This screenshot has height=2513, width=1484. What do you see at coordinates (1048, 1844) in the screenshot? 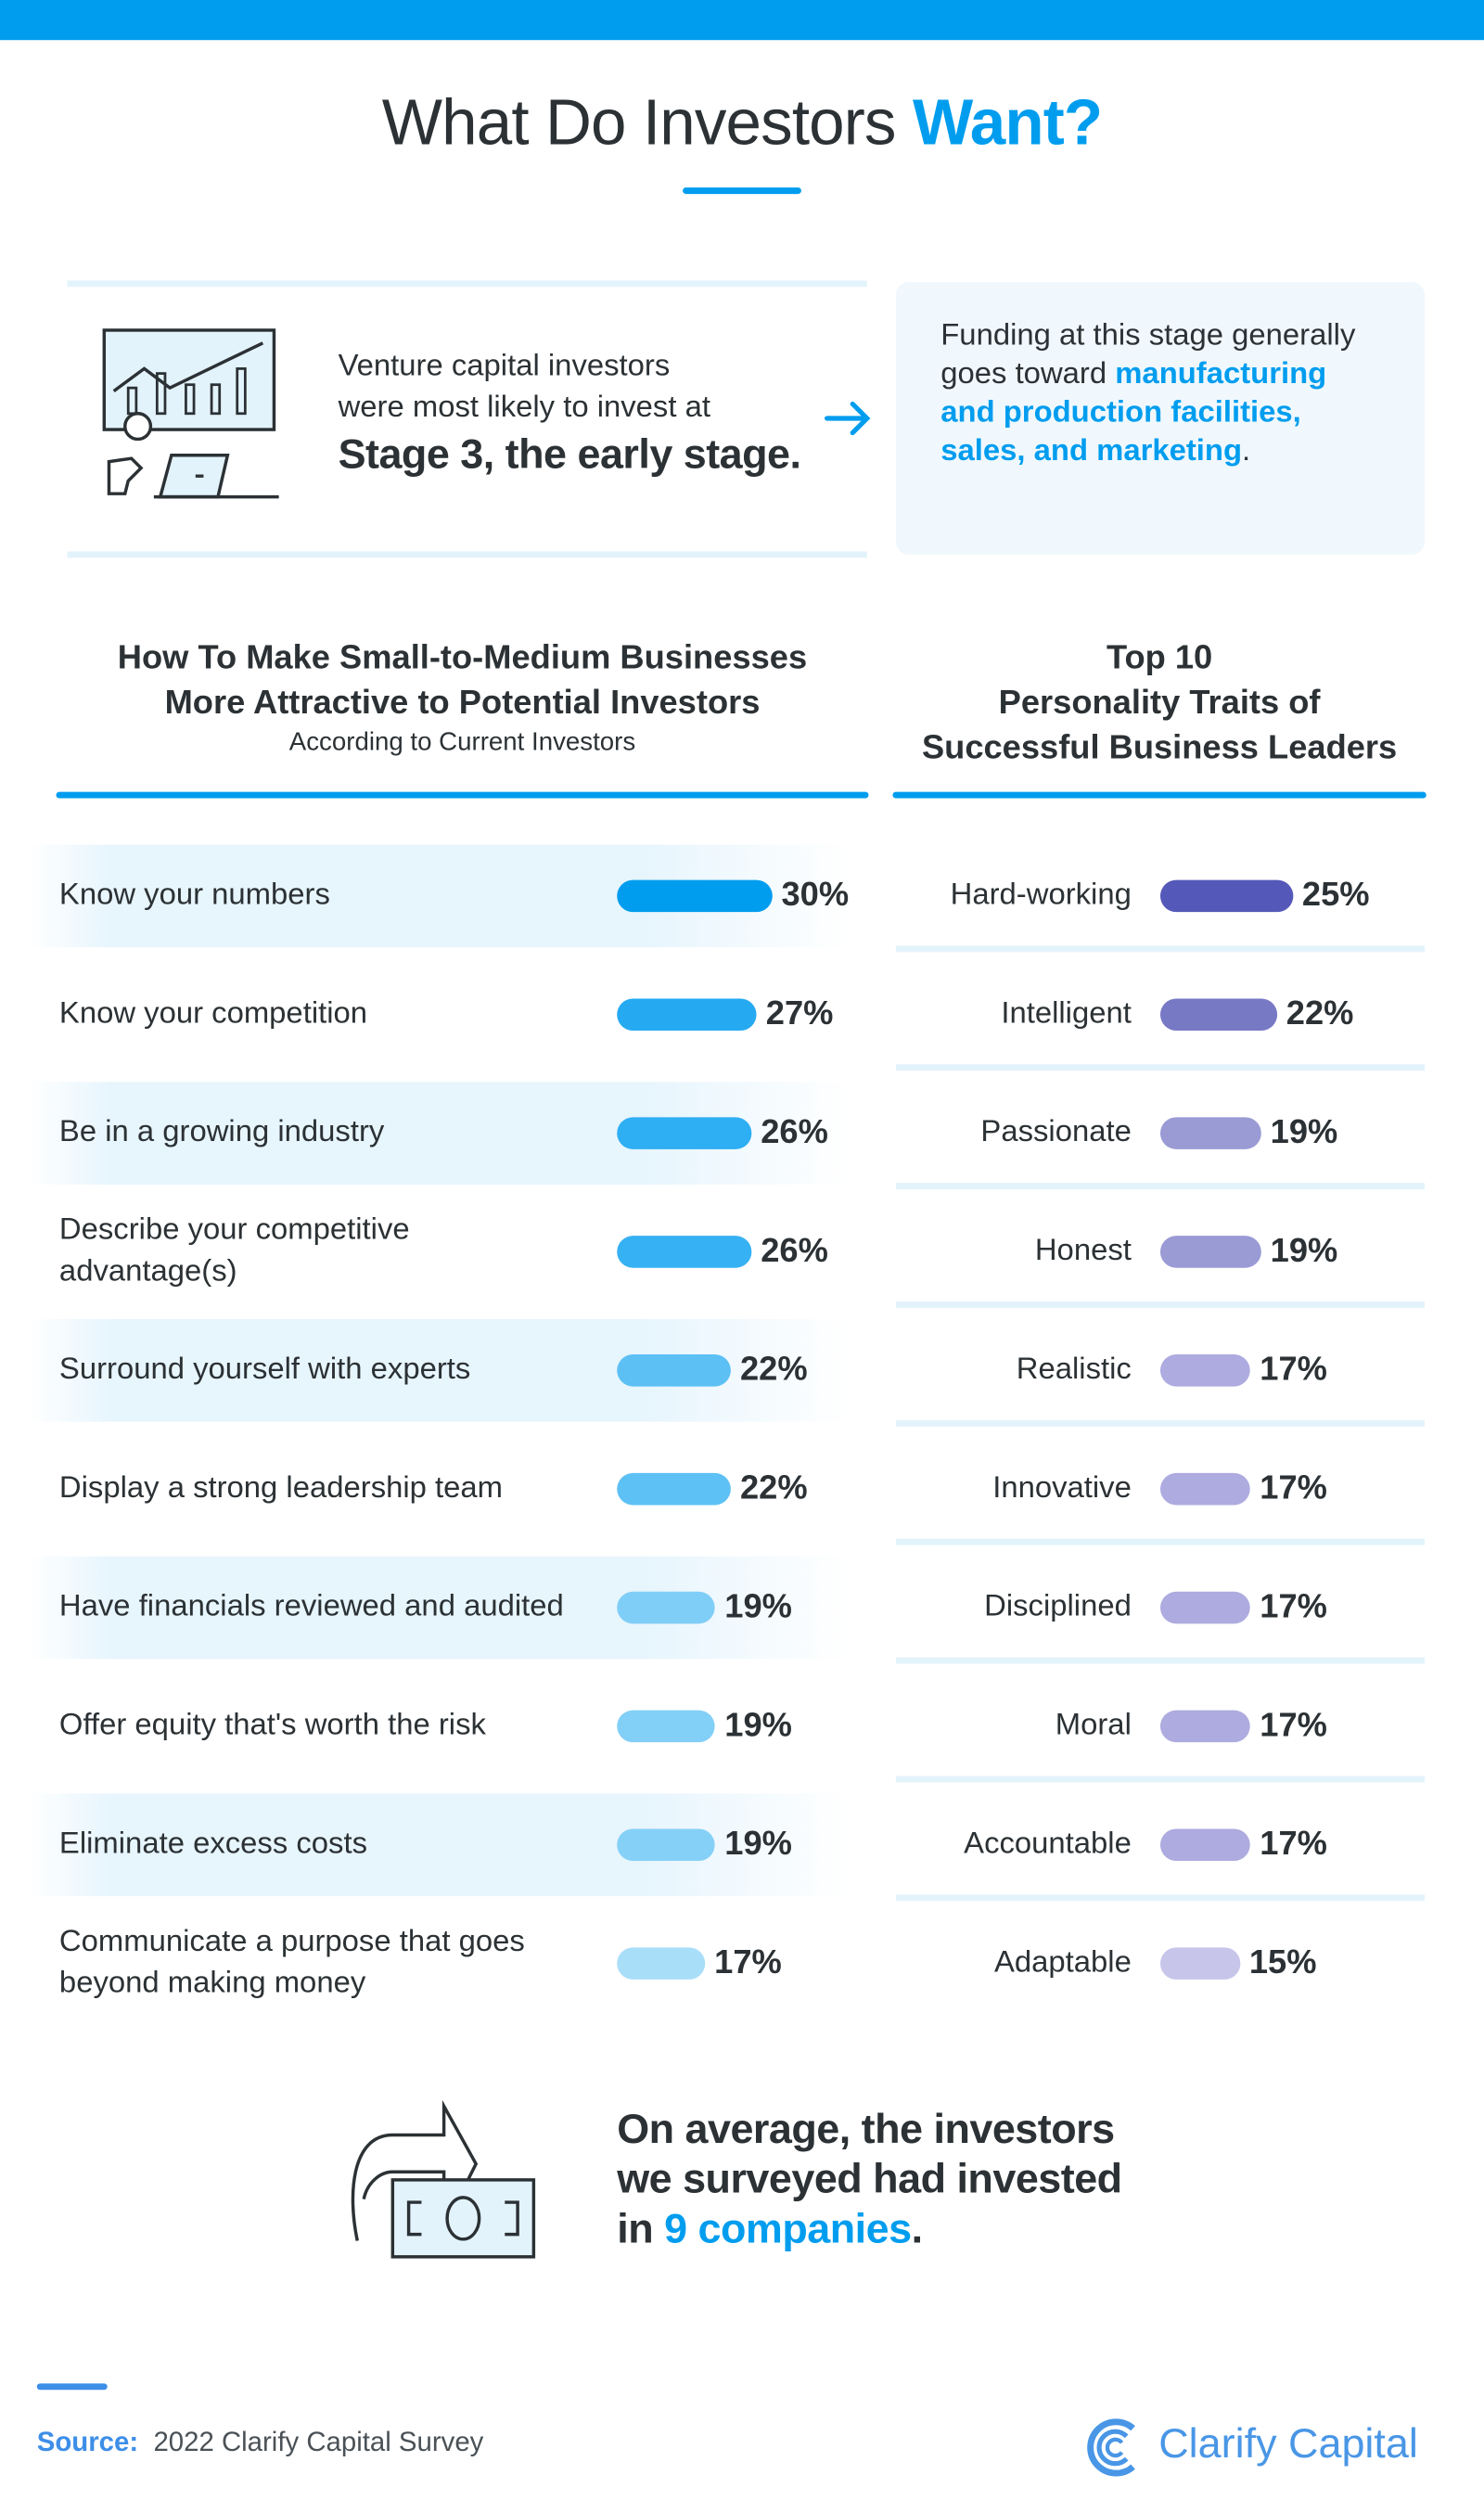
I see `category-label: Accountable` at bounding box center [1048, 1844].